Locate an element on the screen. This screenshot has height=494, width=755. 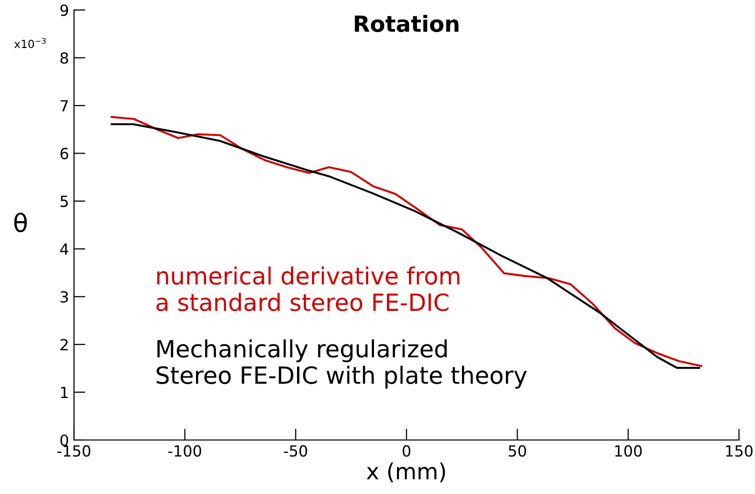
y-tick-label: 1 is located at coordinates (64, 392).